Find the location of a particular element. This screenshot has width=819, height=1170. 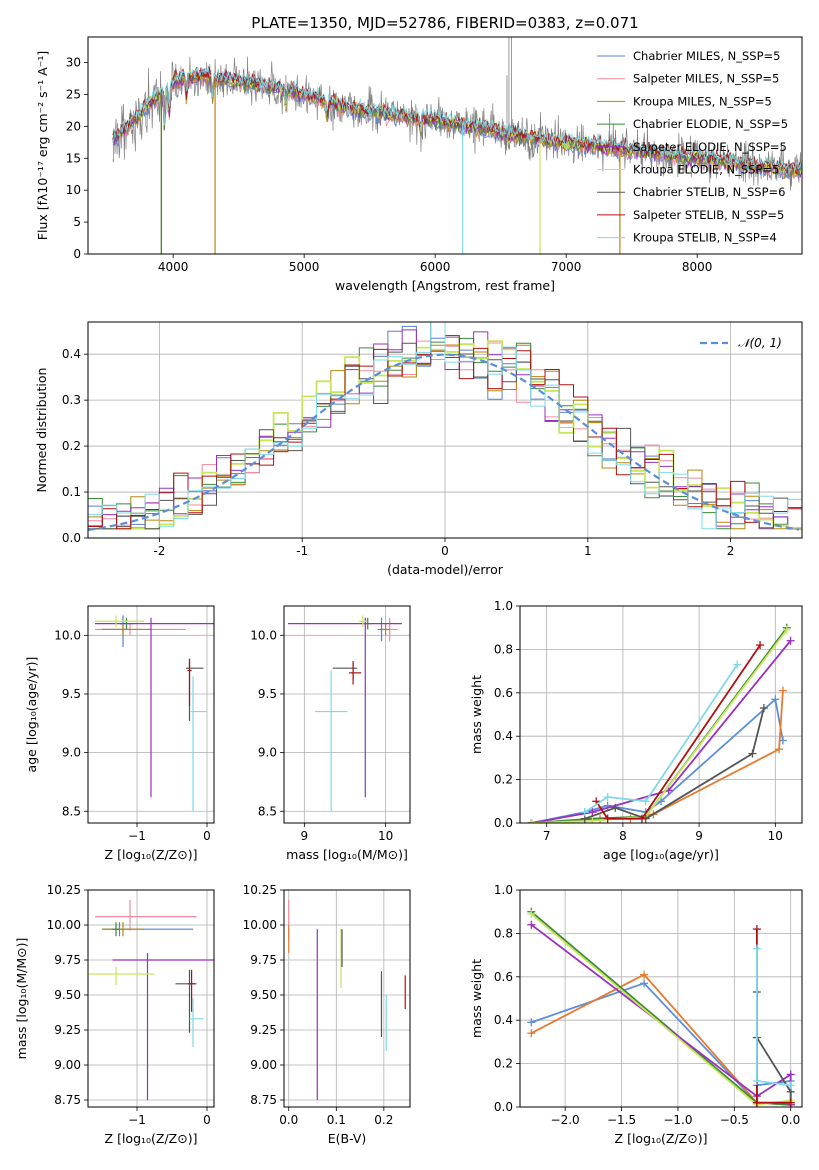

model-spectrum-kroupa_stelib is located at coordinates (457, 120).